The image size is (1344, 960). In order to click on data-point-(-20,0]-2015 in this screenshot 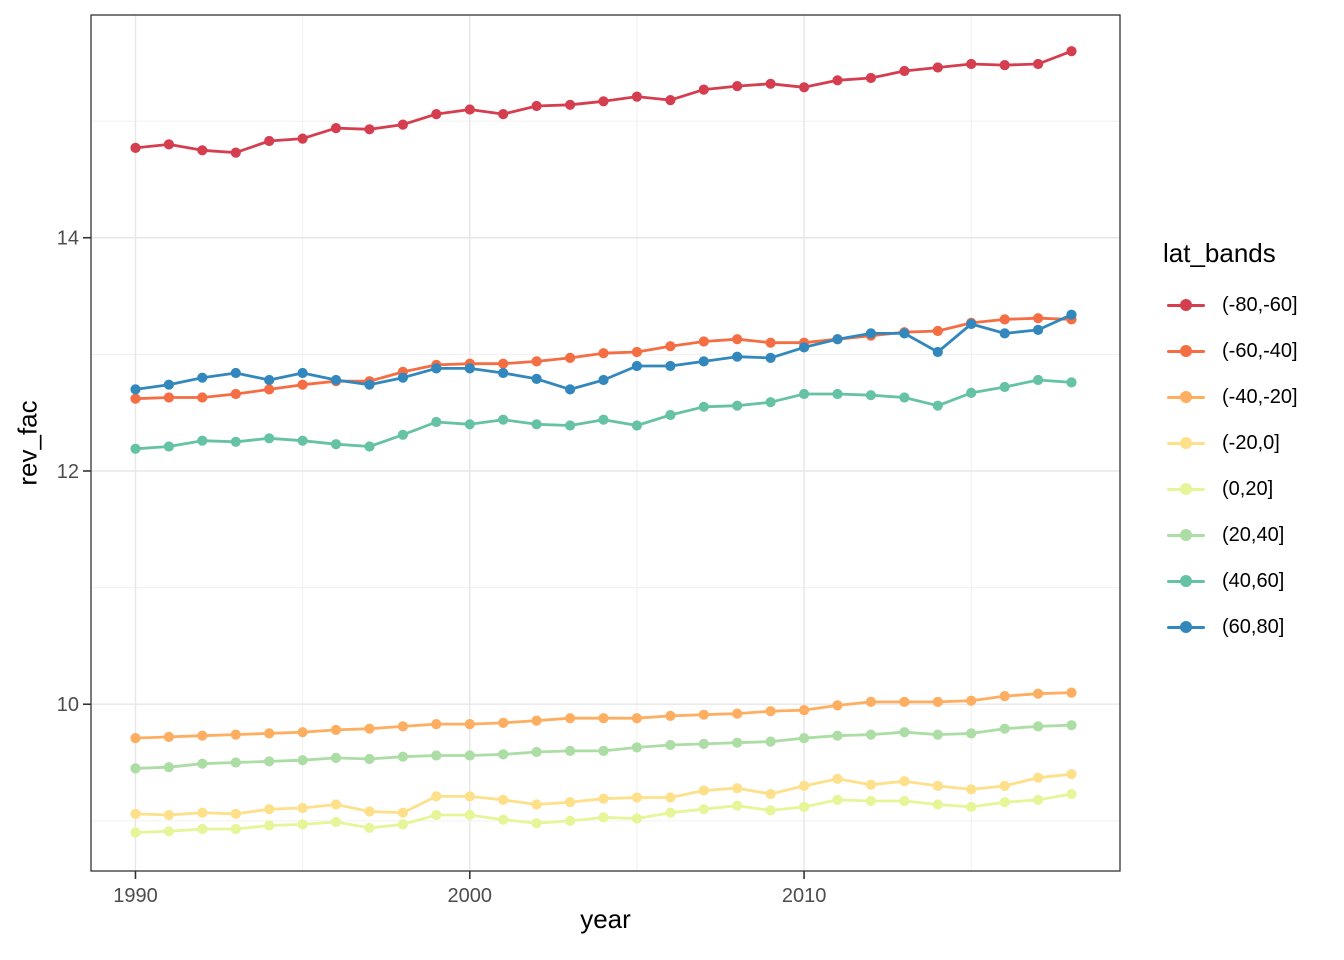, I will do `click(971, 789)`.